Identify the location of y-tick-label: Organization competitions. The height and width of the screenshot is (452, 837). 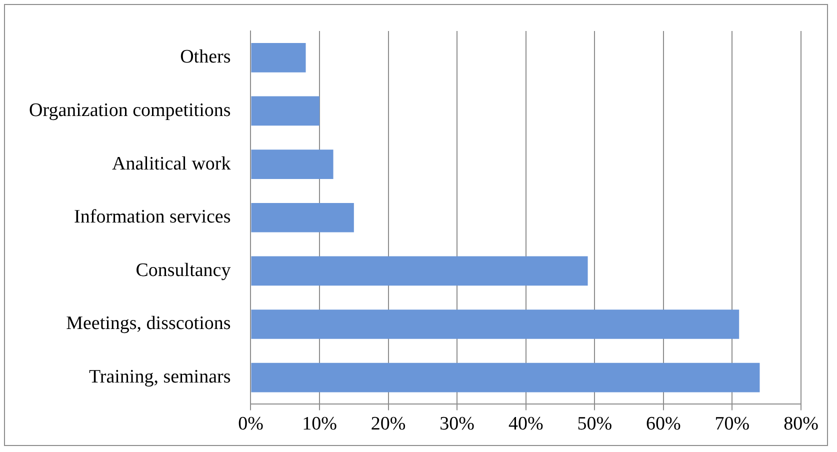
(129, 110).